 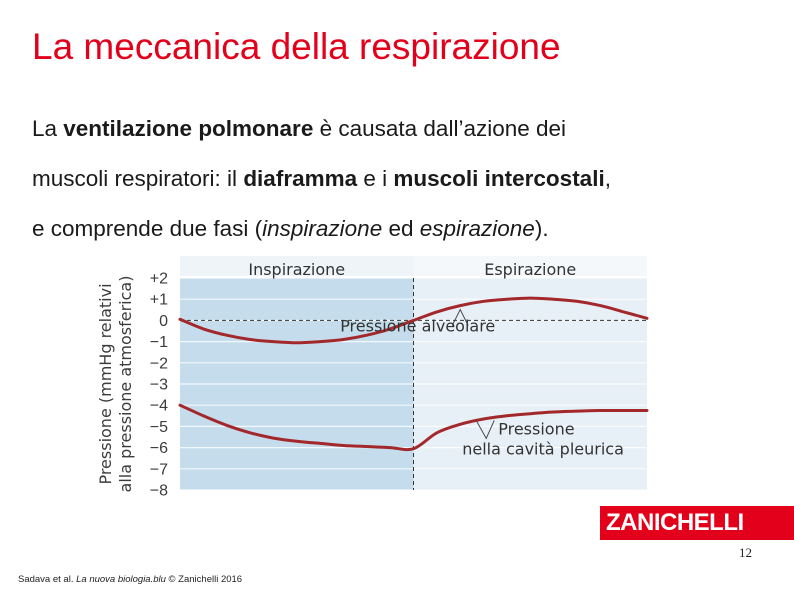 I want to click on annotation-pleural-line2: nella cavità pleurica, so click(x=543, y=448).